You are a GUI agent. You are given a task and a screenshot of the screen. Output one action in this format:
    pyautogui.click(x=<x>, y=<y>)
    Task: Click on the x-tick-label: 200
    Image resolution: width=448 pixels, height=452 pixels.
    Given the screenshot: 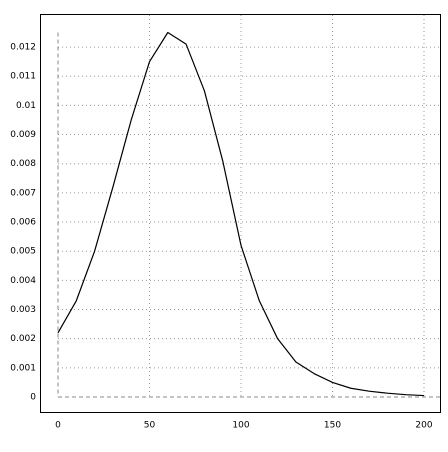 What is the action you would take?
    pyautogui.click(x=423, y=426)
    